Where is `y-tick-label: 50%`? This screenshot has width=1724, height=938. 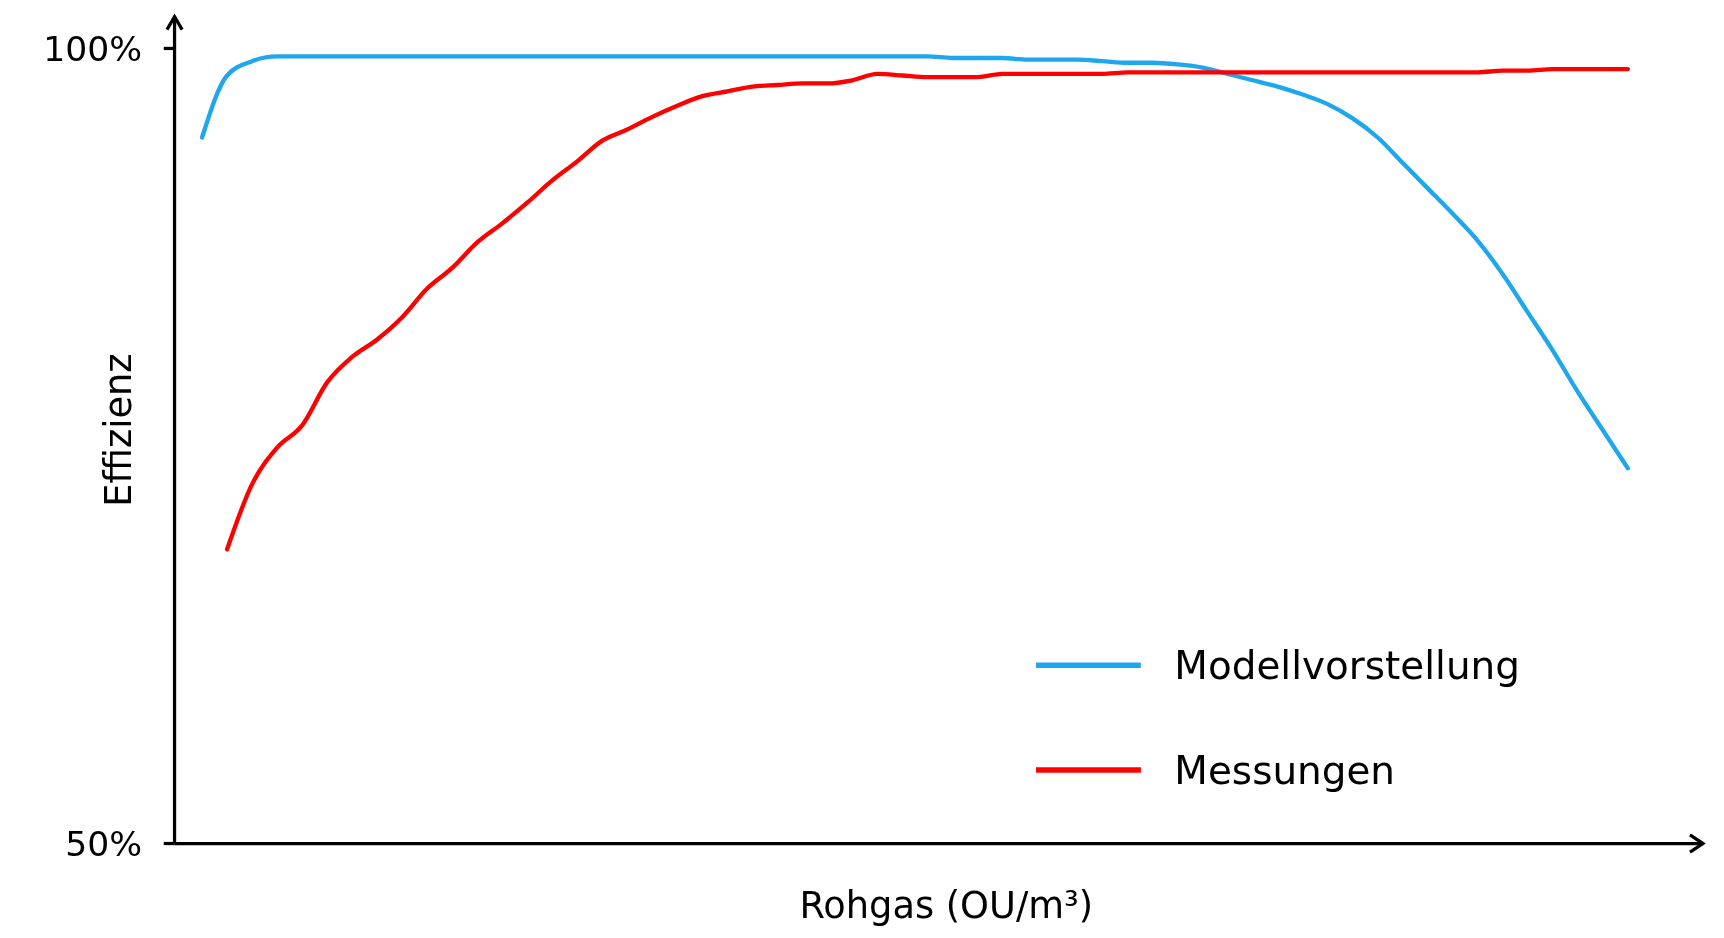
y-tick-label: 50% is located at coordinates (104, 843).